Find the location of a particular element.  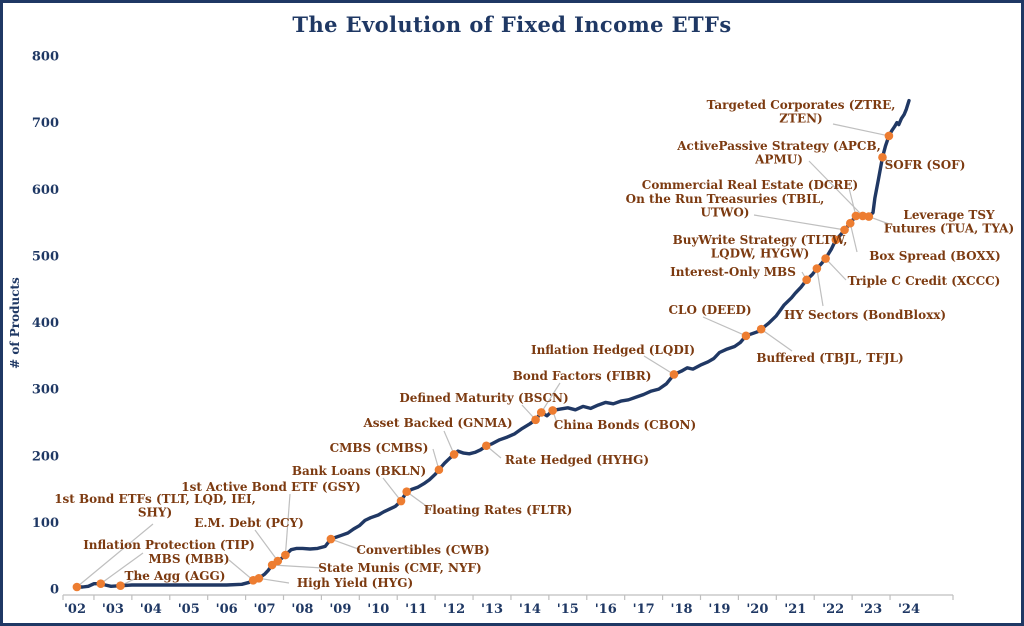

annotation-label: Inflation Hedged (LQDI) is located at coordinates (613, 350).